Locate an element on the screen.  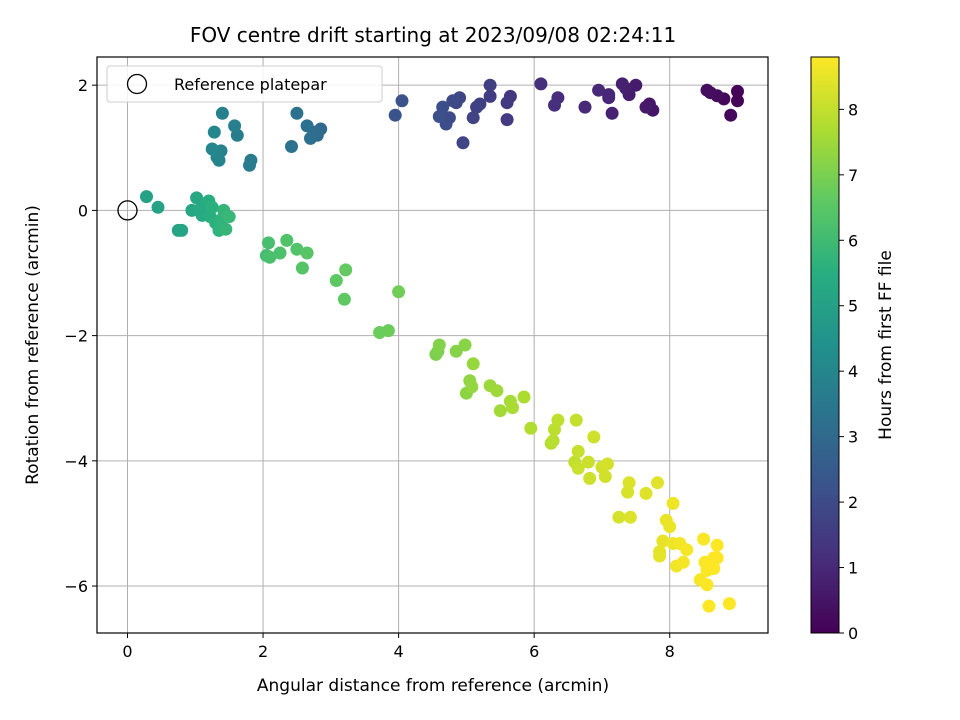
legend-marker-reference is located at coordinates (137, 84).